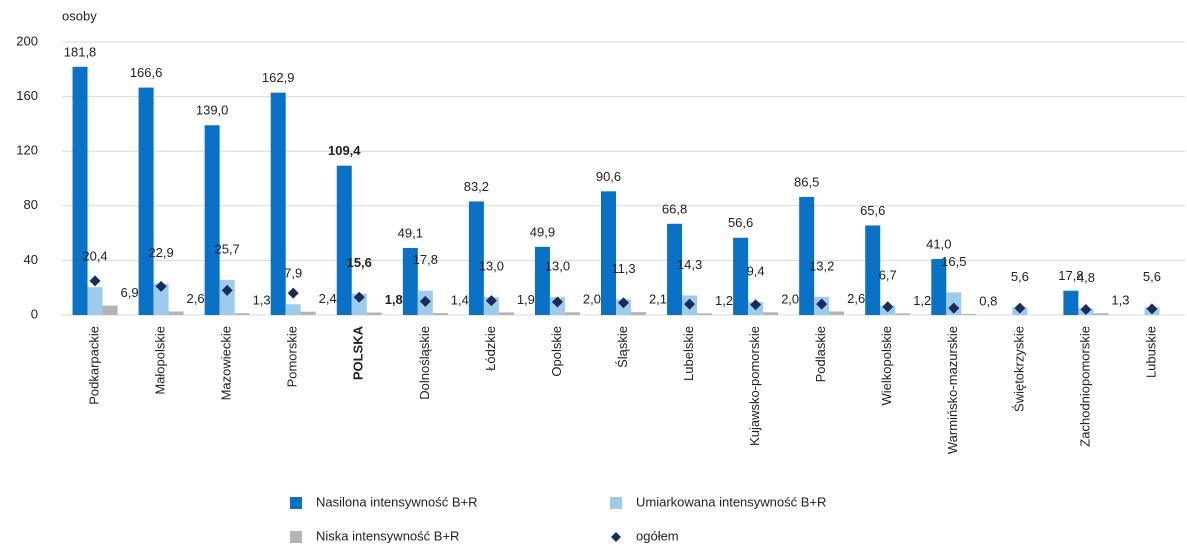 This screenshot has height=547, width=1187. I want to click on value-label: 49,1, so click(410, 232).